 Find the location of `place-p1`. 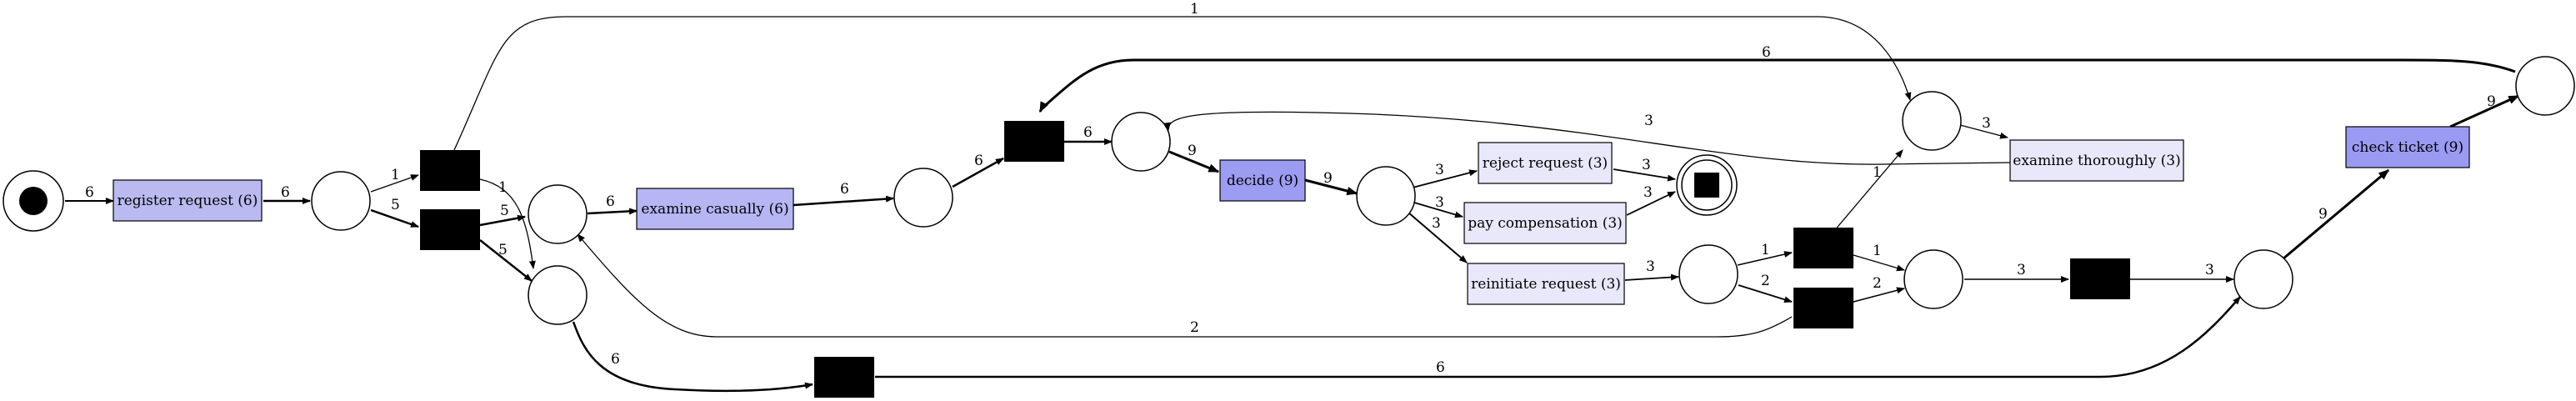

place-p1 is located at coordinates (341, 201).